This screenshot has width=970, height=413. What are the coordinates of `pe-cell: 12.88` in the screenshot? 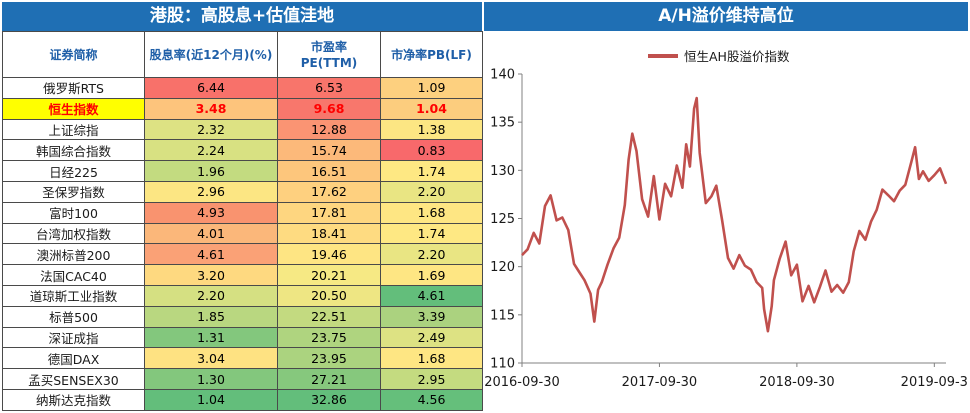 It's located at (329, 129).